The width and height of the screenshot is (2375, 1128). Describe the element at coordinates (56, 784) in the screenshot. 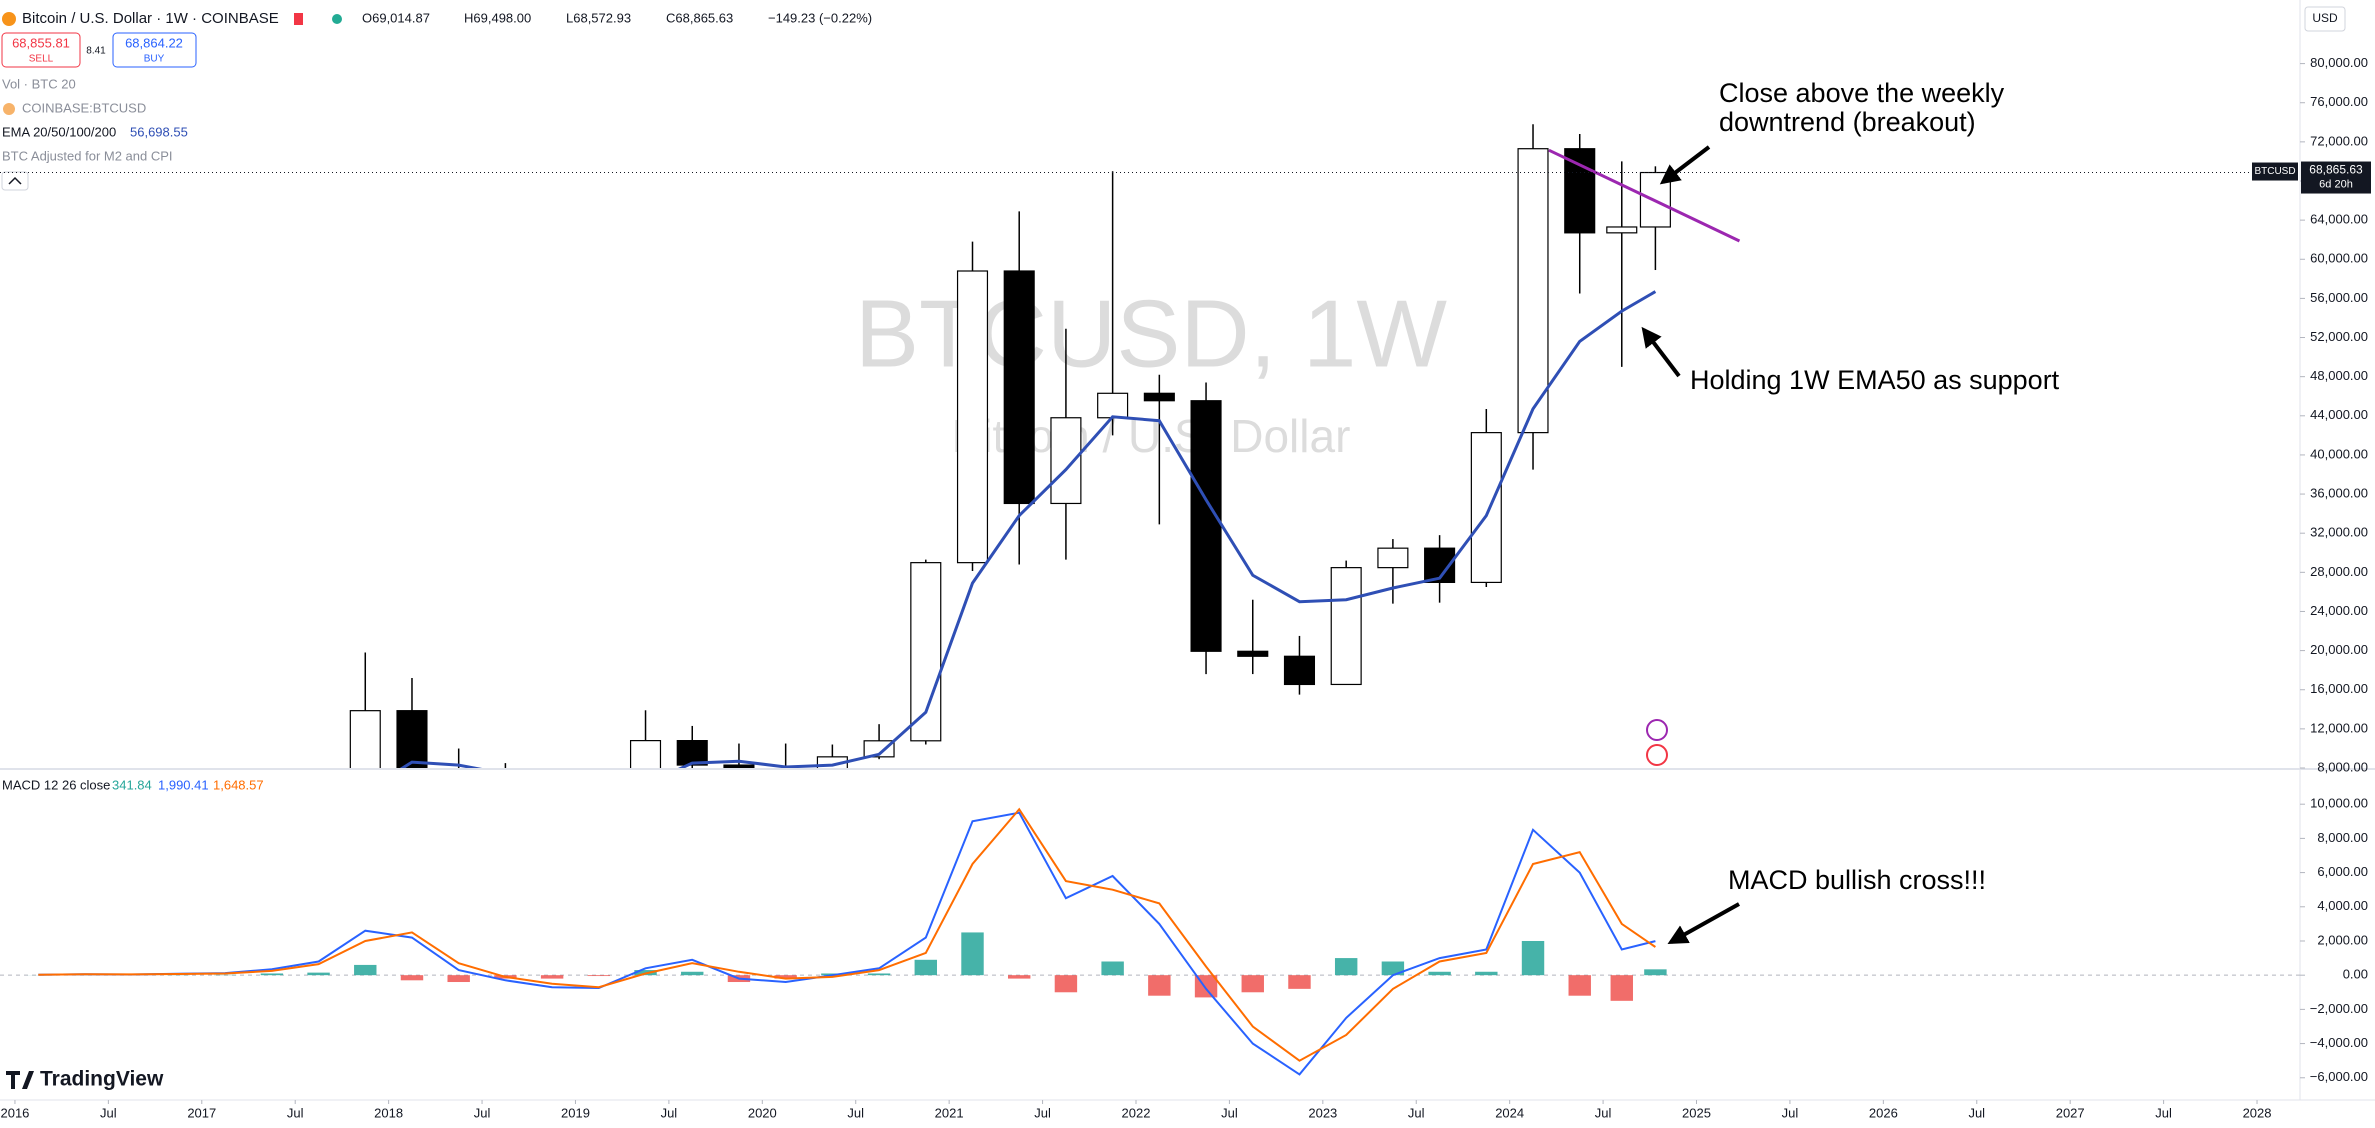

I see `macd-legend: MACD 12 26 close` at that location.